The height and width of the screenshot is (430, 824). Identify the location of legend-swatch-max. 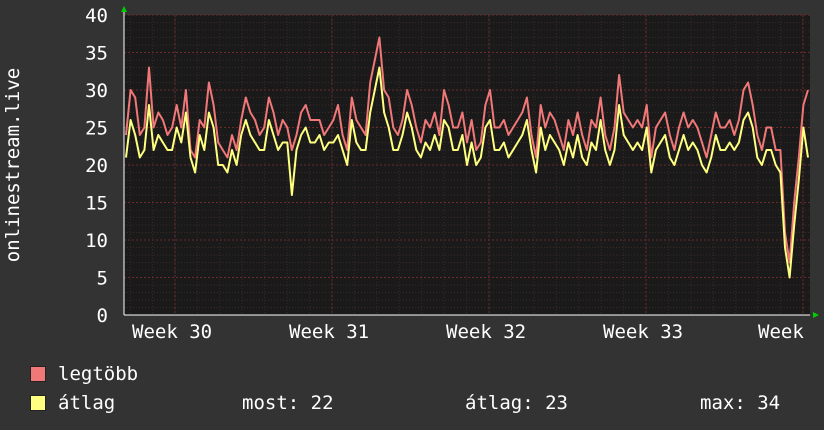
(38, 374).